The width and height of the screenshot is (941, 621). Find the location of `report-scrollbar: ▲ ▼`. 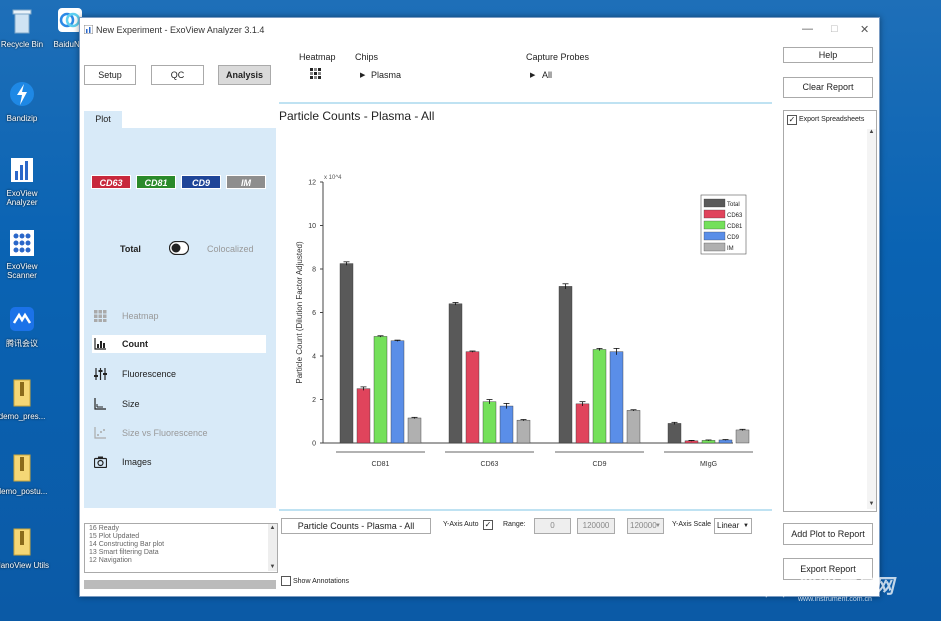

report-scrollbar: ▲ ▼ is located at coordinates (871, 319).